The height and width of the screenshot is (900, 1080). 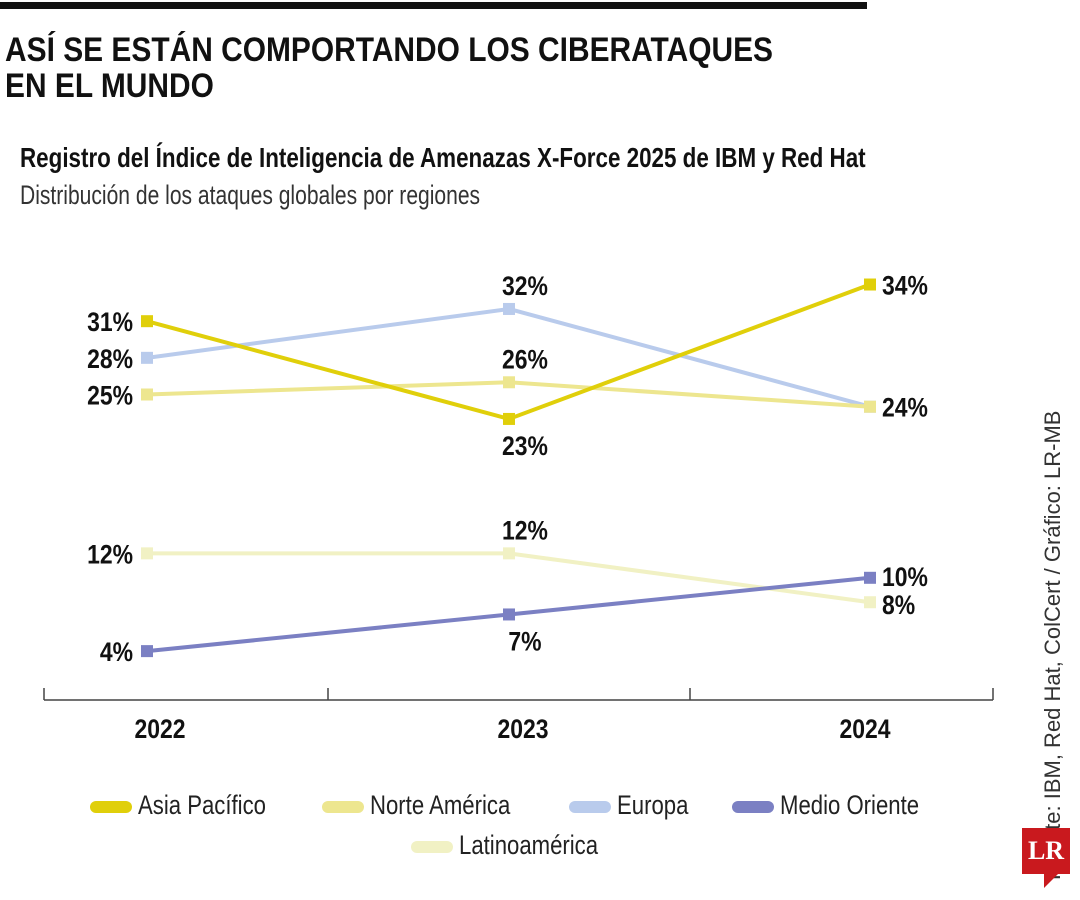 I want to click on data-label: 10%, so click(x=905, y=577).